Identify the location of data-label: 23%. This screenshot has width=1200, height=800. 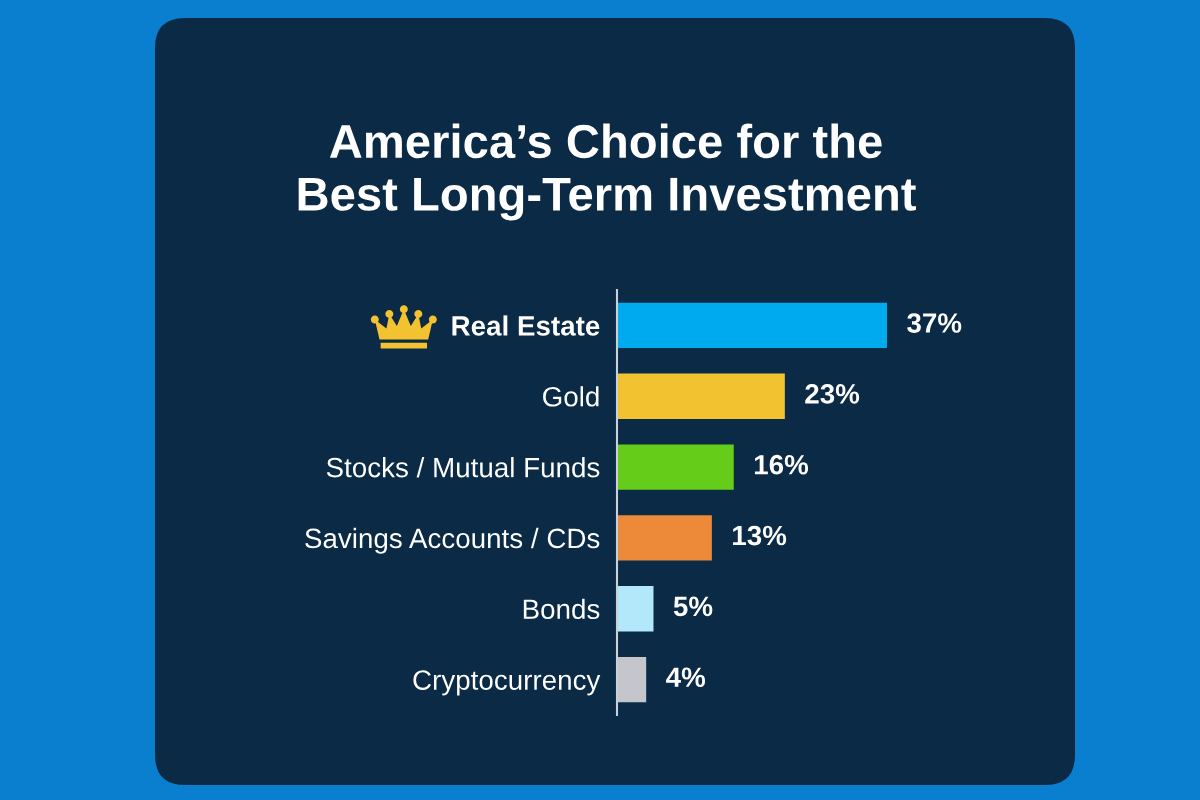
(832, 394).